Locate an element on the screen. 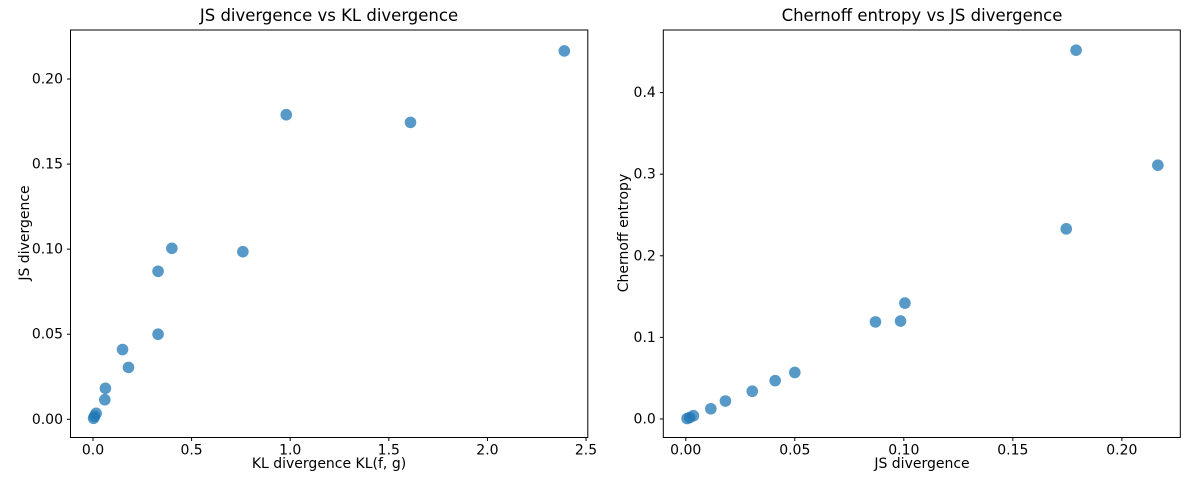  x-tick-label: 2.0 is located at coordinates (487, 451).